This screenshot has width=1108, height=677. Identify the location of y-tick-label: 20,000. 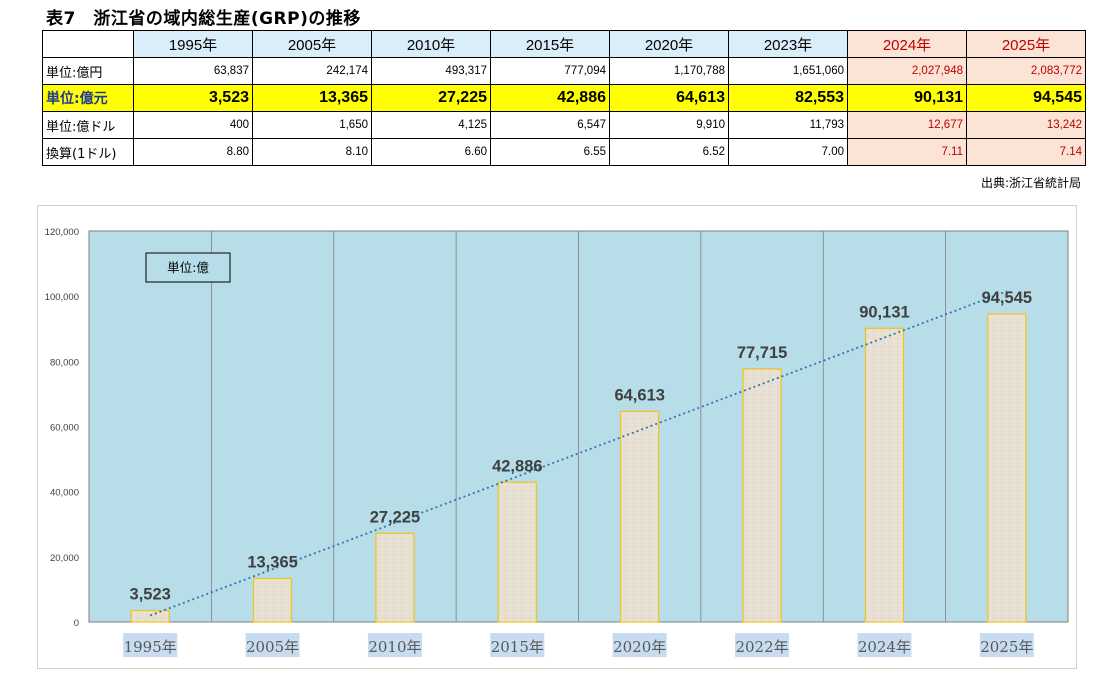
(64, 558).